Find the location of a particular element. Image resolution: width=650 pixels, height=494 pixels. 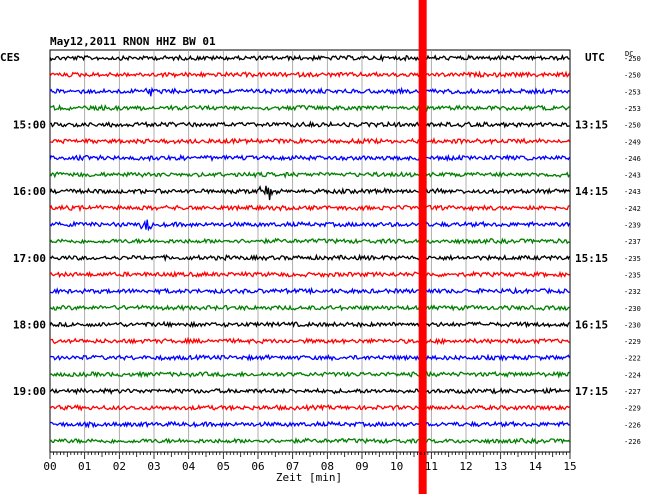

dc-offset-label: -224 is located at coordinates (632, 375).